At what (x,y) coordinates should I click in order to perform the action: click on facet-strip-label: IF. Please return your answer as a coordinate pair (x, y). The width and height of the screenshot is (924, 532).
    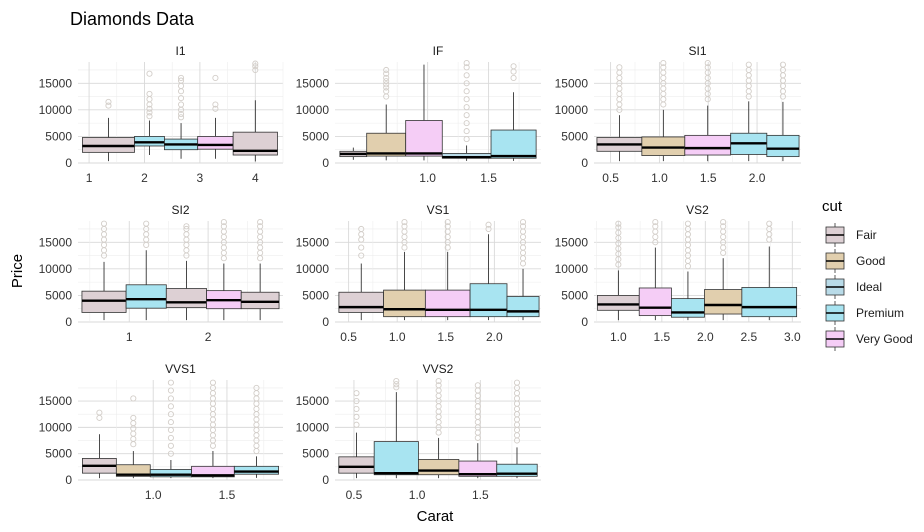
    Looking at the image, I should click on (438, 51).